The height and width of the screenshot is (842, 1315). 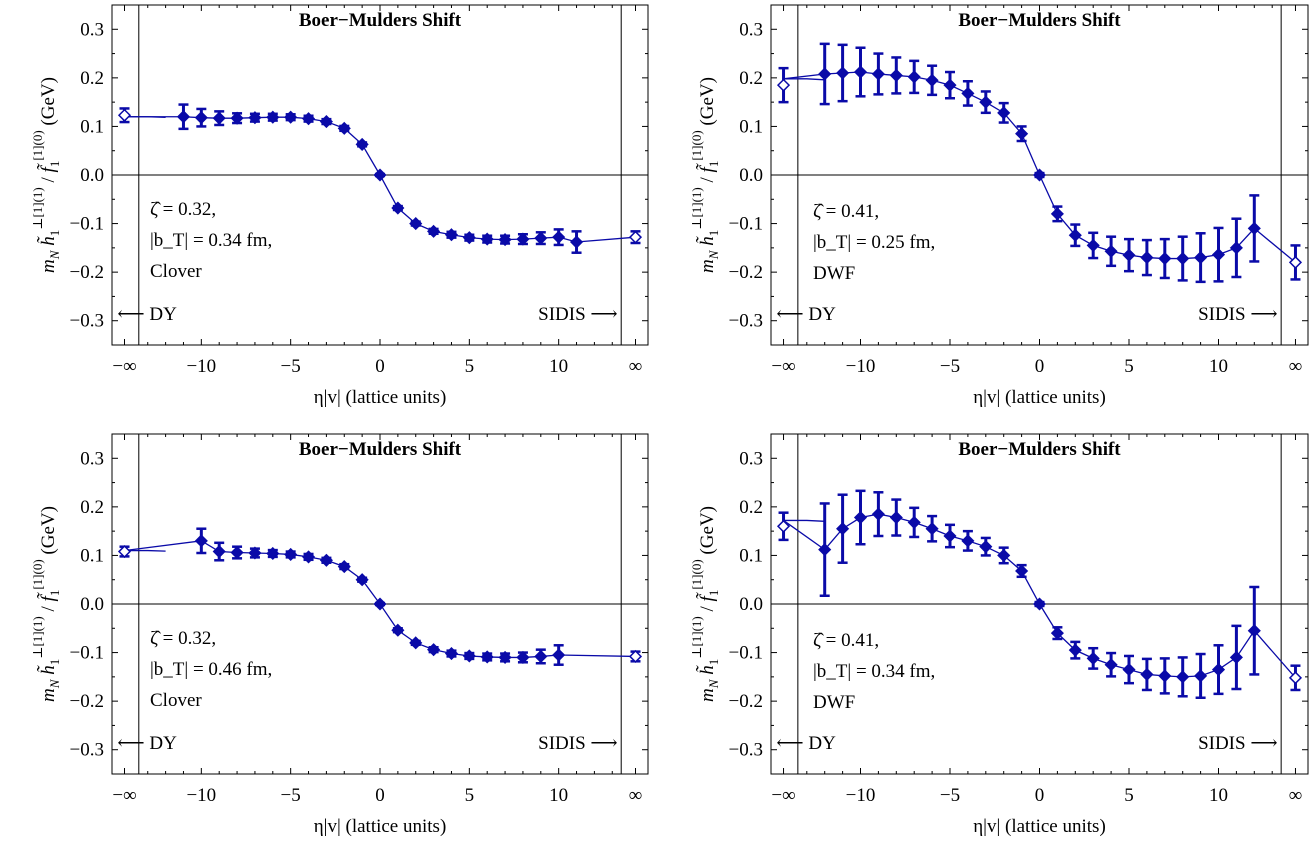 I want to click on annotation-line: |b_T| = 0.25 fm,, so click(x=874, y=242).